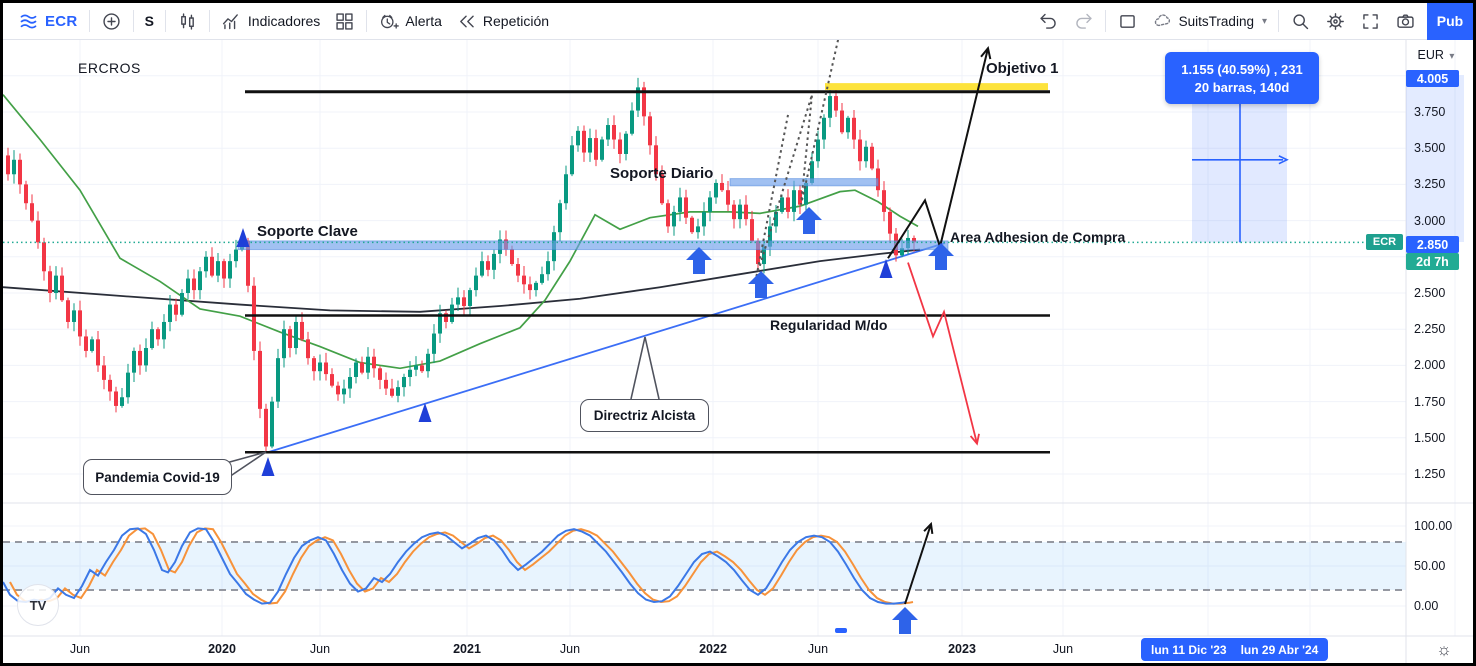 The width and height of the screenshot is (1476, 666). I want to click on callout-pandemia-covid: Pandemia Covid-19, so click(157, 477).